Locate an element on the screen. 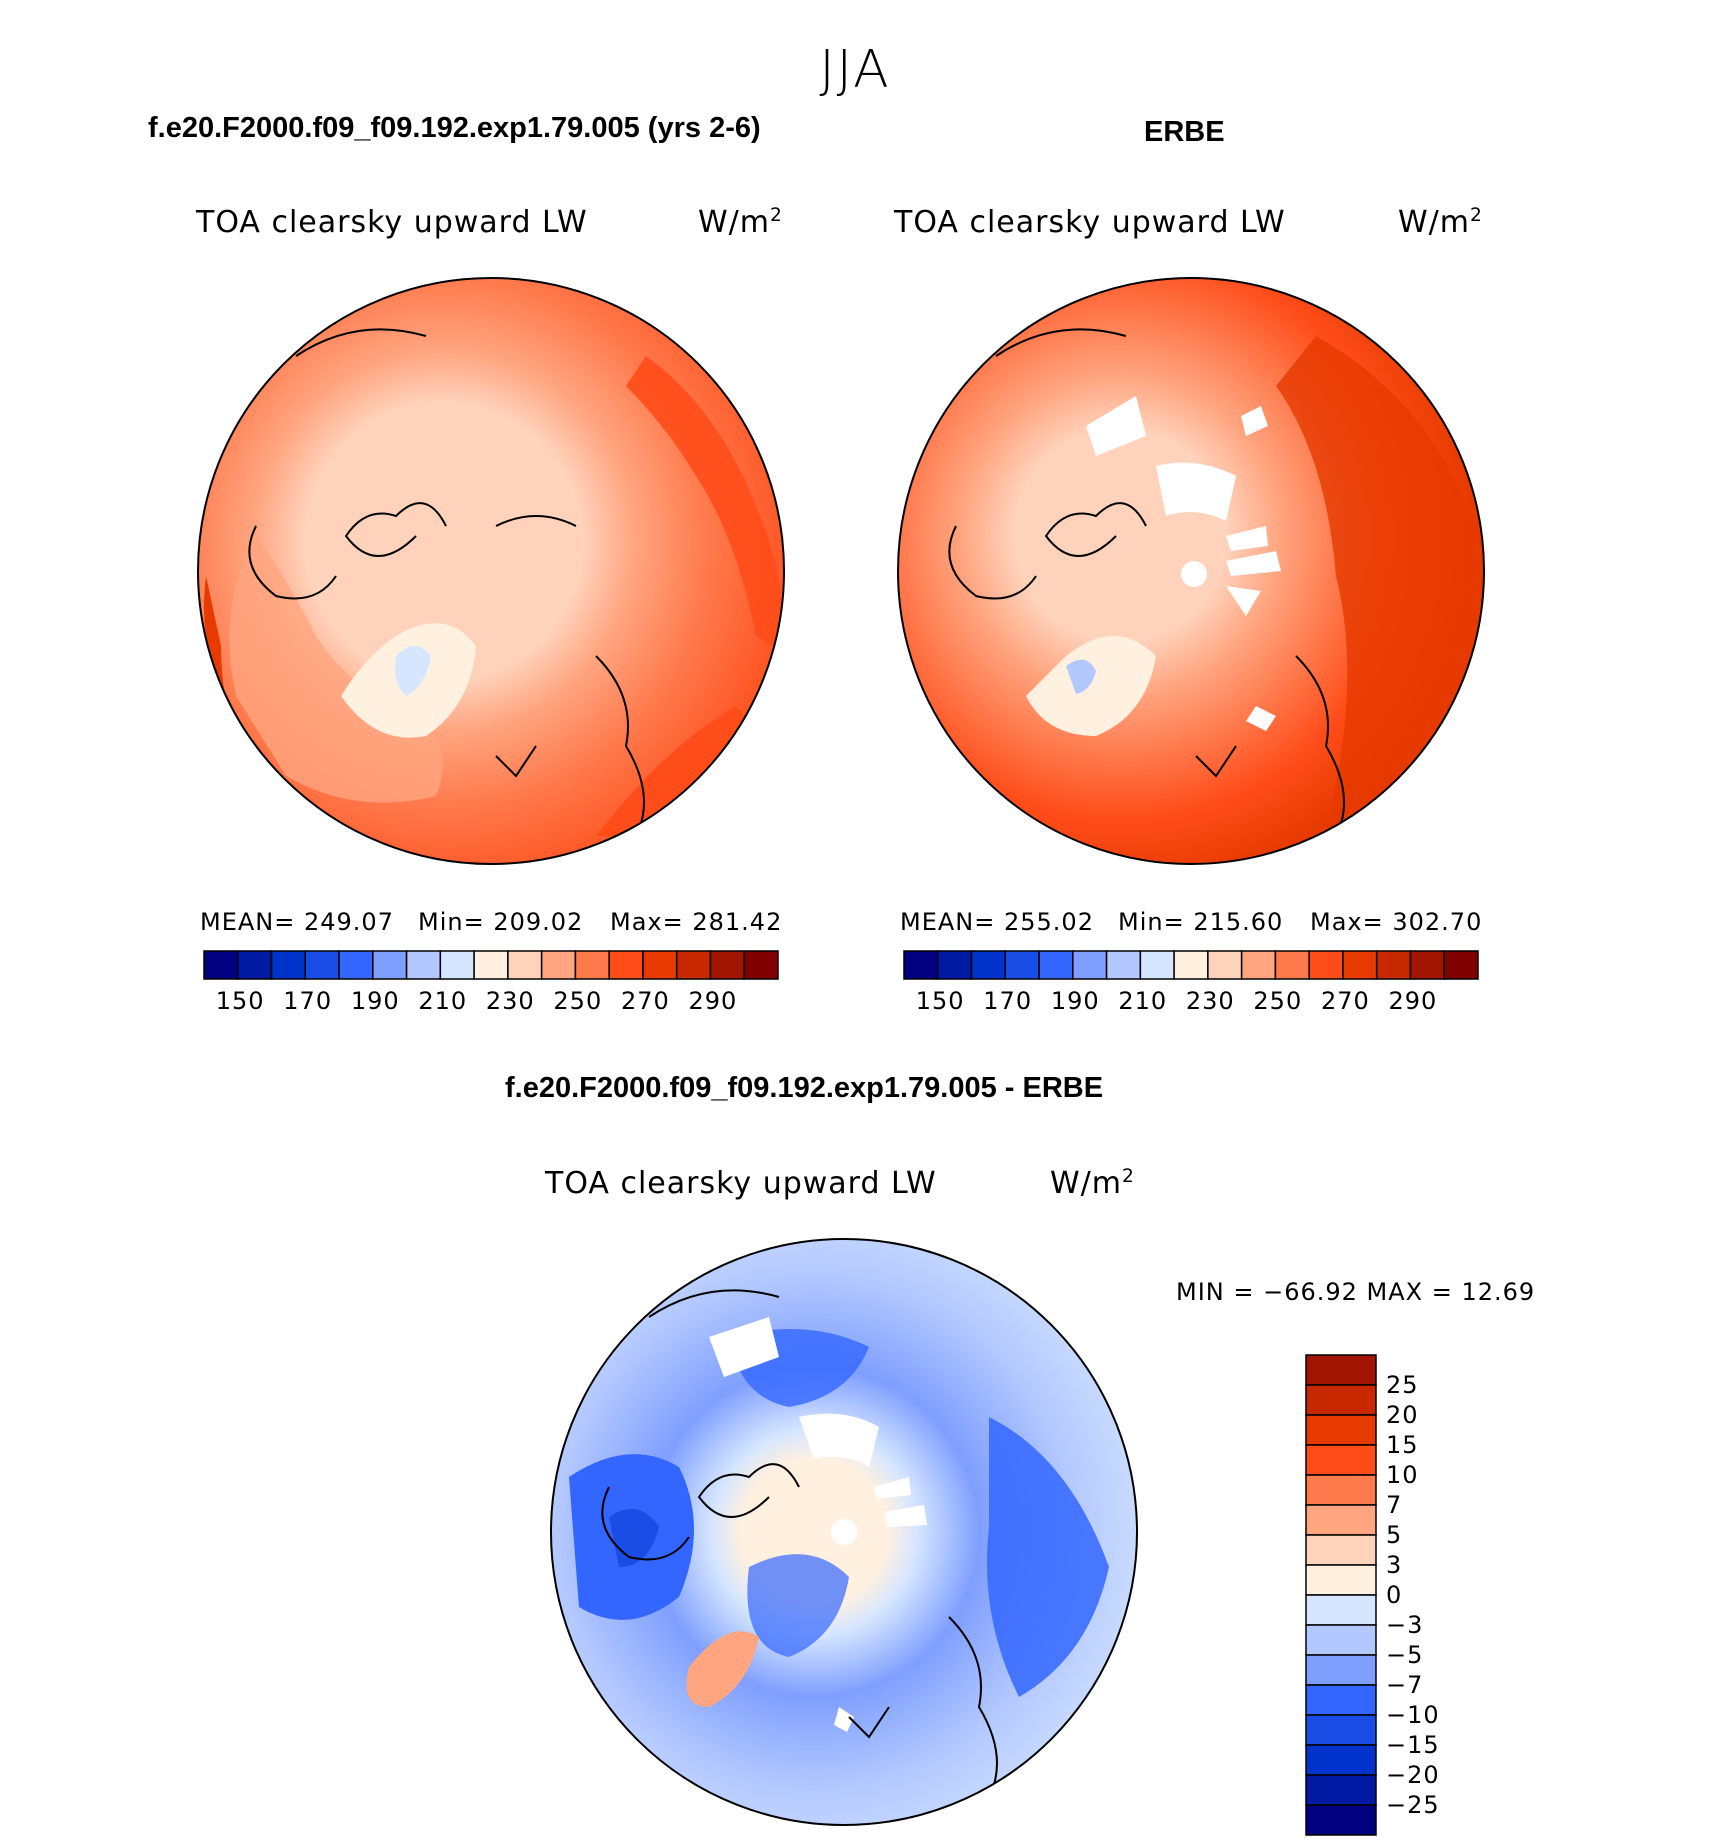 This screenshot has width=1710, height=1840. diff-minmax-label: MIN = −66.92 MAX = 12.69 is located at coordinates (1356, 1292).